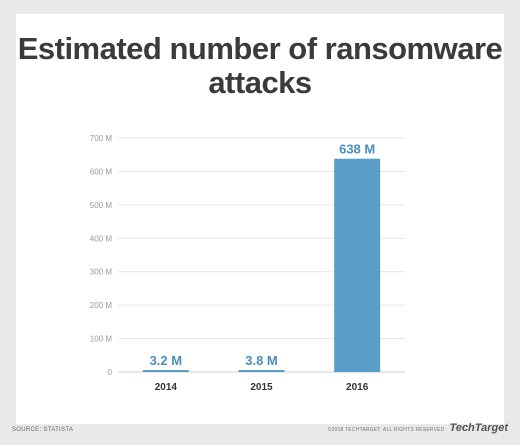  Describe the element at coordinates (166, 387) in the screenshot. I see `x-tick-label: 2014` at that location.